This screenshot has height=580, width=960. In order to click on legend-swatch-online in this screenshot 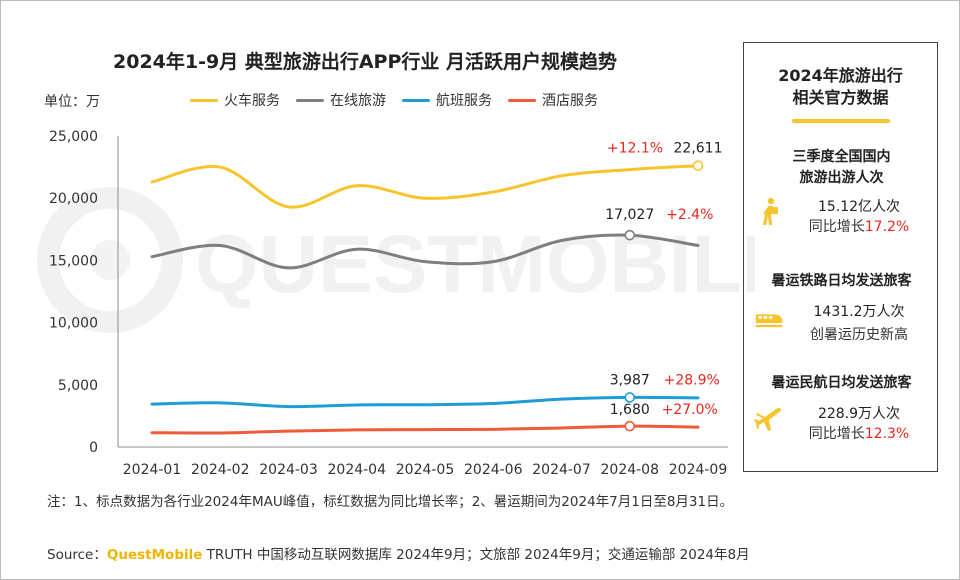, I will do `click(310, 100)`.